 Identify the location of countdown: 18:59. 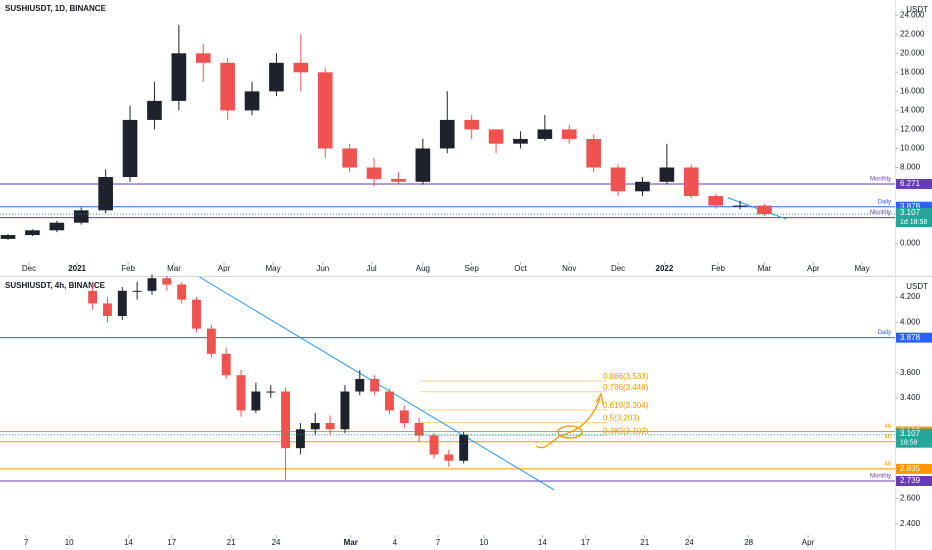
(909, 443).